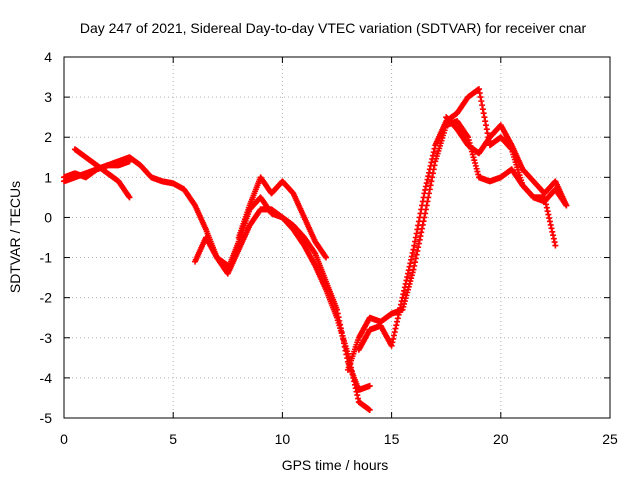  Describe the element at coordinates (15, 237) in the screenshot. I see `y-axis-label: SDTVAR / TECUs` at that location.